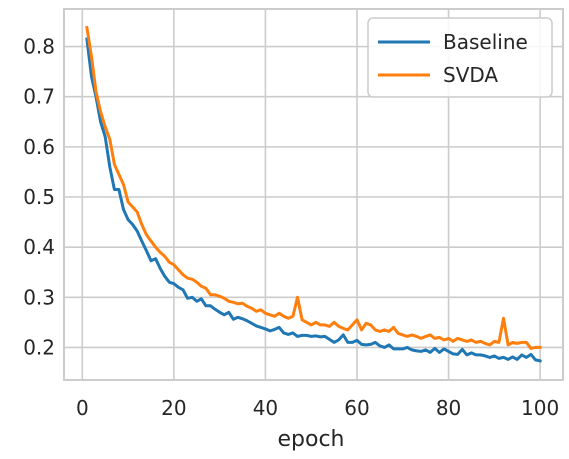 This screenshot has width=569, height=459. I want to click on y-axis-ticks: 0.2 0.3 0.4 0.5 0.6 0.7 0.8, so click(39, 197).